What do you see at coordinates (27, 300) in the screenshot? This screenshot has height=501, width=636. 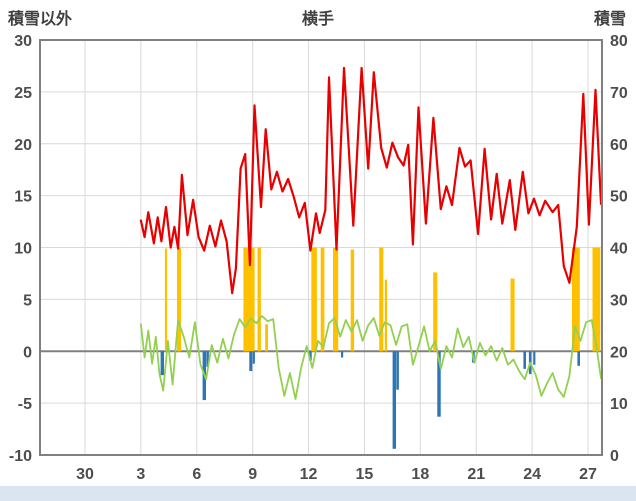 I see `left-tick-label: 5` at bounding box center [27, 300].